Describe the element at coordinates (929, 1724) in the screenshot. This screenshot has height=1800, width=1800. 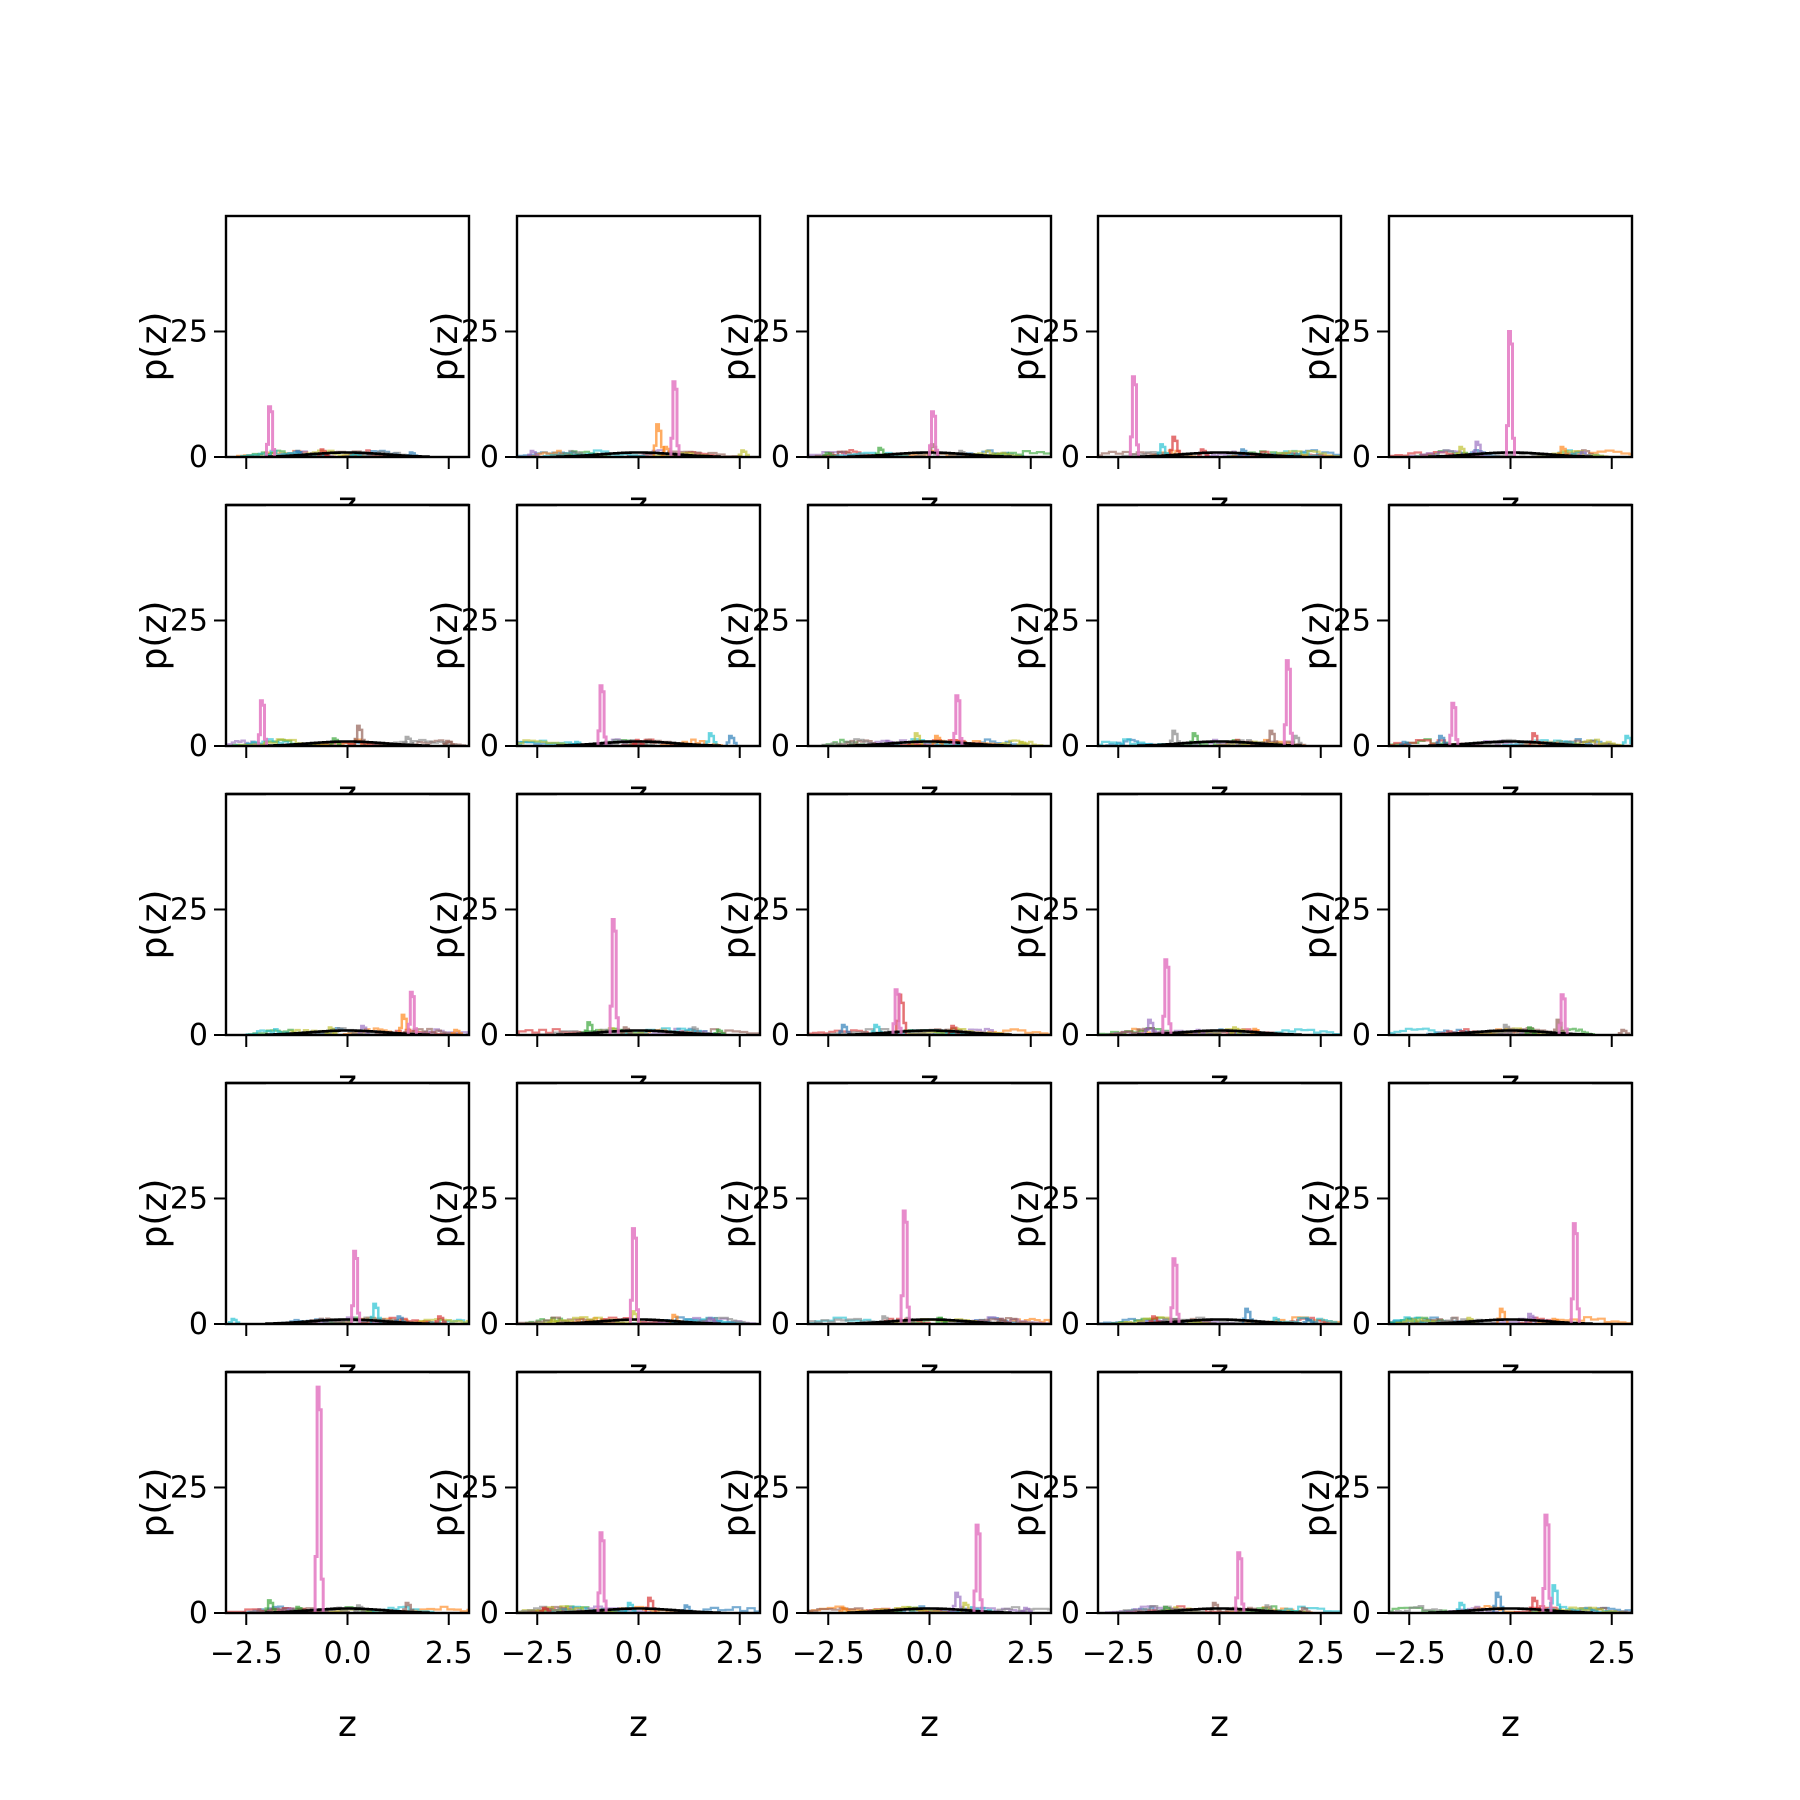
I see `x-axis-label: z` at that location.